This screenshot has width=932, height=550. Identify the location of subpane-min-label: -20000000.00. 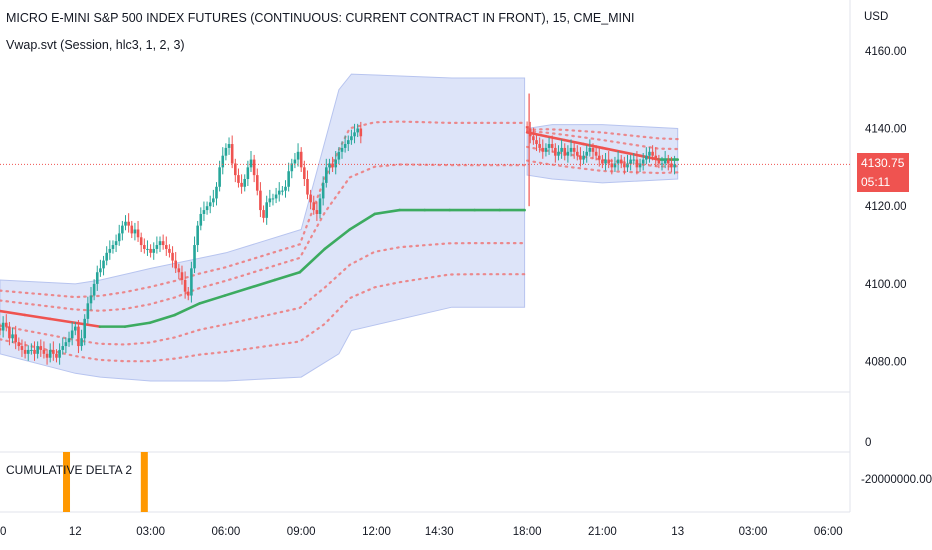
(896, 480).